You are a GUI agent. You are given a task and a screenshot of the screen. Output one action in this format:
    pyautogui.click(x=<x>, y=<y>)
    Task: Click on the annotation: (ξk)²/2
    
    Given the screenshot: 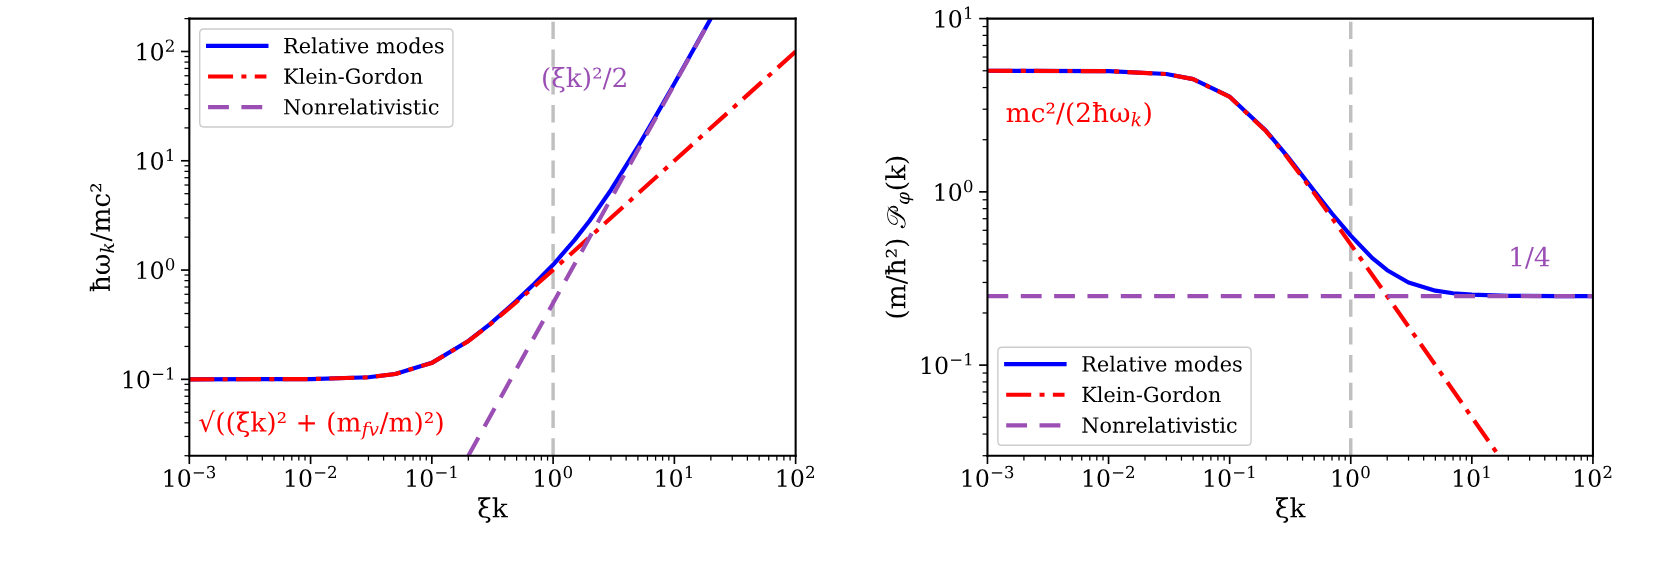 What is the action you would take?
    pyautogui.click(x=584, y=80)
    